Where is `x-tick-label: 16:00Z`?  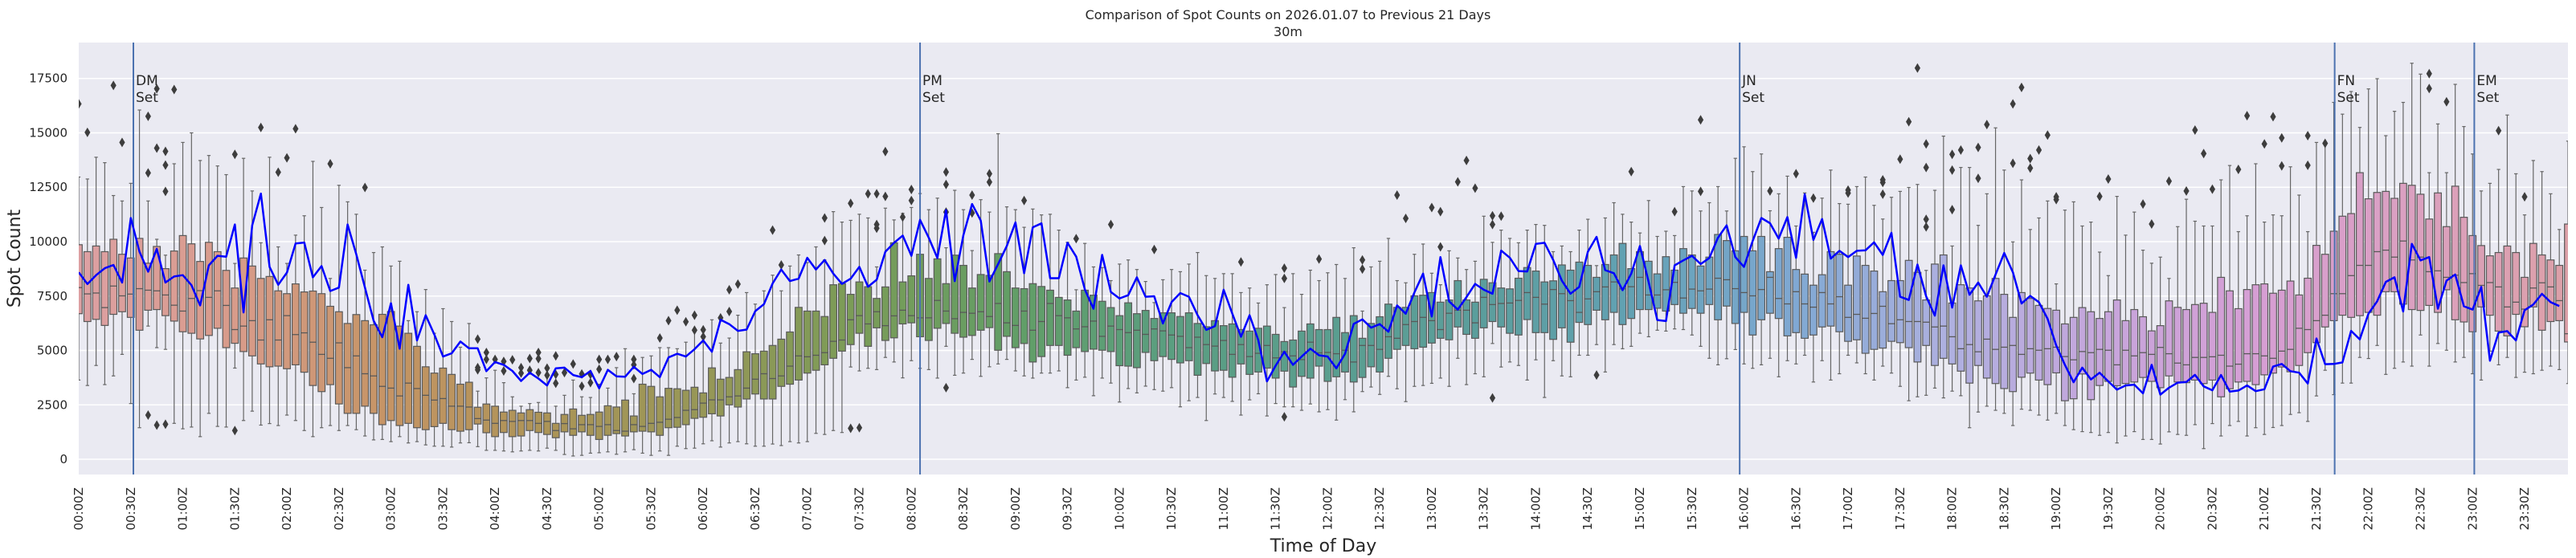 x-tick-label: 16:00Z is located at coordinates (1744, 509).